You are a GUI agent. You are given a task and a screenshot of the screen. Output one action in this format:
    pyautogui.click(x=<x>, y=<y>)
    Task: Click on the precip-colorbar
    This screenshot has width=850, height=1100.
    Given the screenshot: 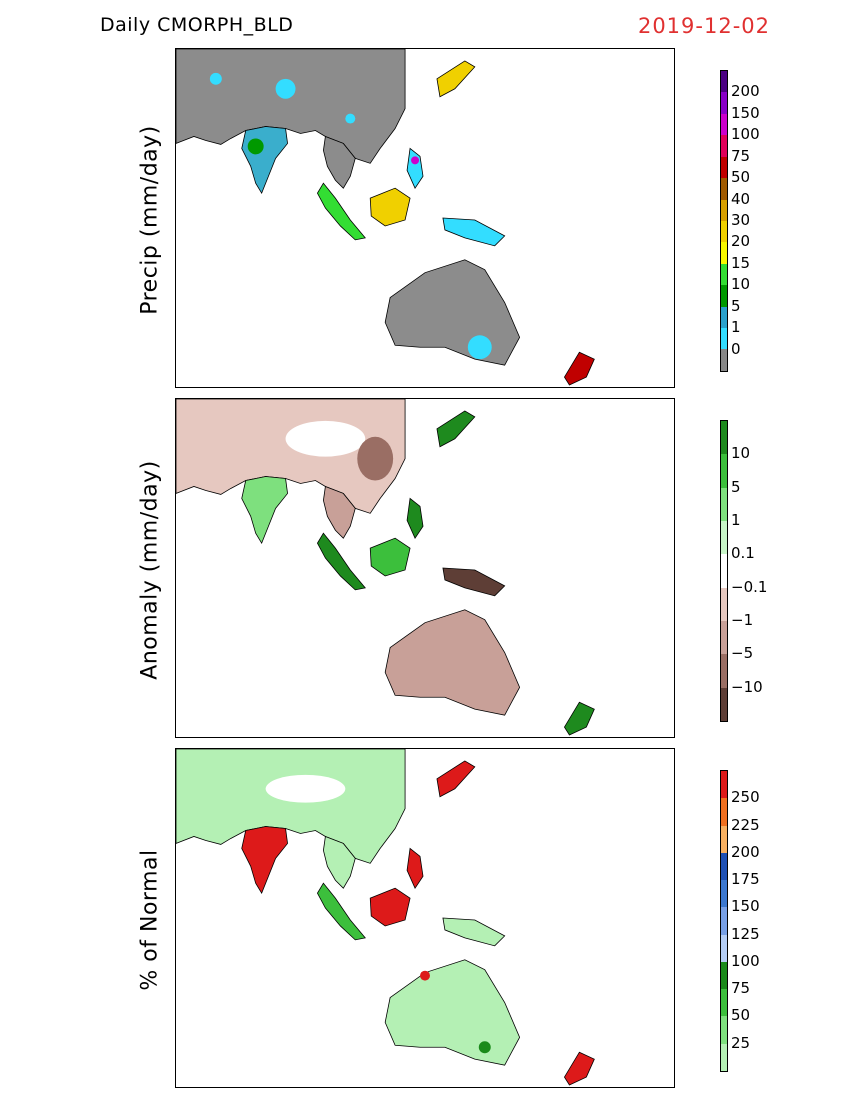 What is the action you would take?
    pyautogui.click(x=724, y=221)
    